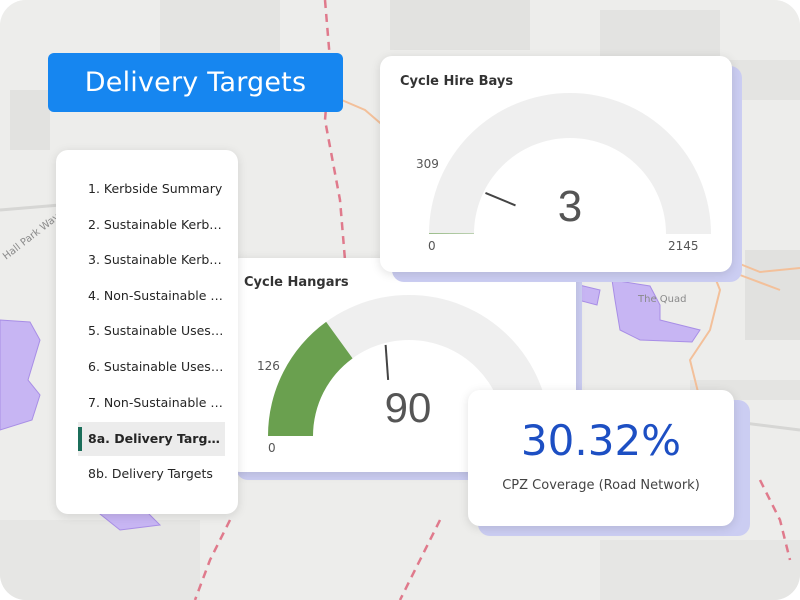 This screenshot has height=600, width=800. I want to click on cycle-hangars-target-label: 126, so click(268, 366).